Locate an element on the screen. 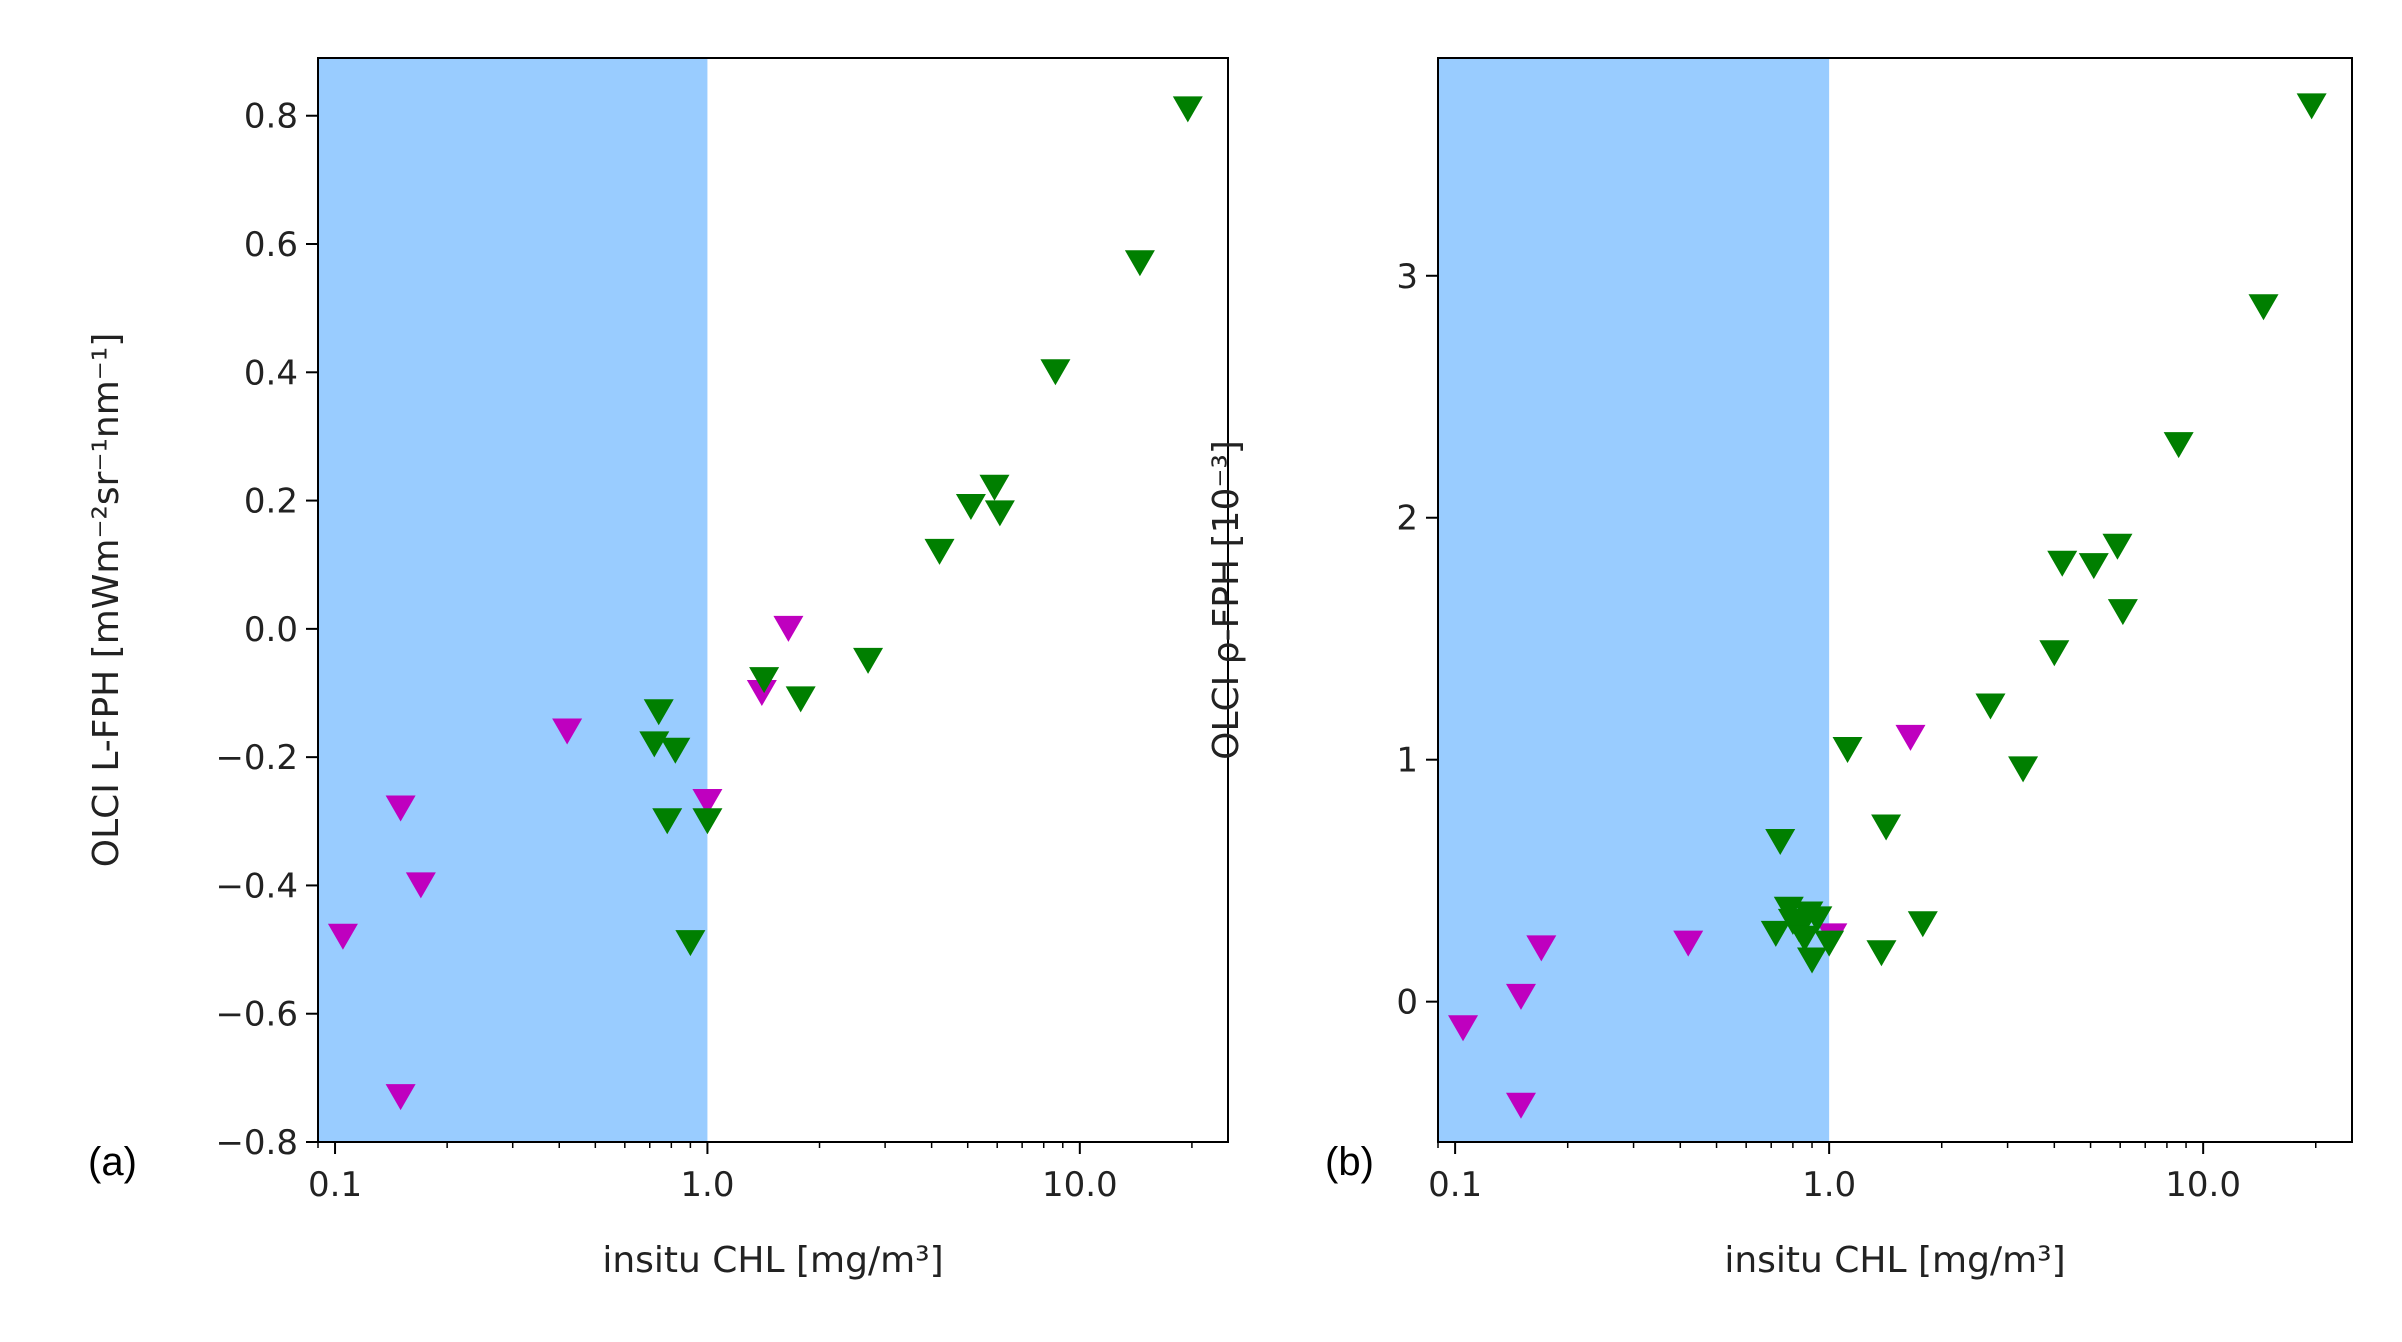 The image size is (2402, 1342). y-axis-label: OLCI L-FPH [mWm⁻²sr⁻¹nm⁻¹] is located at coordinates (106, 600).